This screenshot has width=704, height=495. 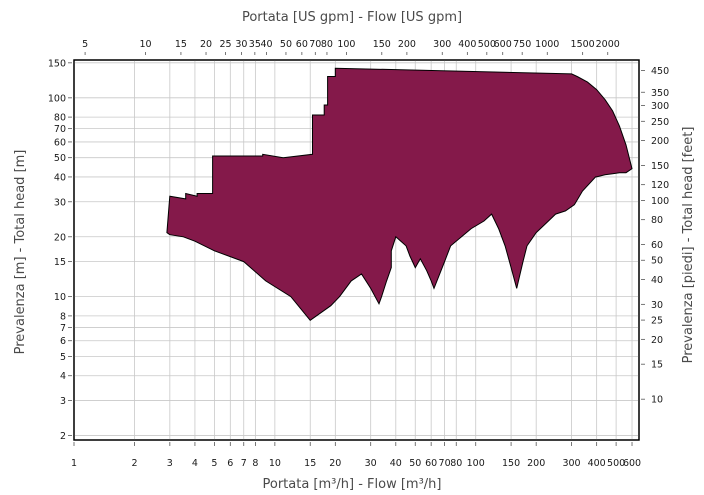 What do you see at coordinates (657, 220) in the screenshot?
I see `right-tick-label: 80` at bounding box center [657, 220].